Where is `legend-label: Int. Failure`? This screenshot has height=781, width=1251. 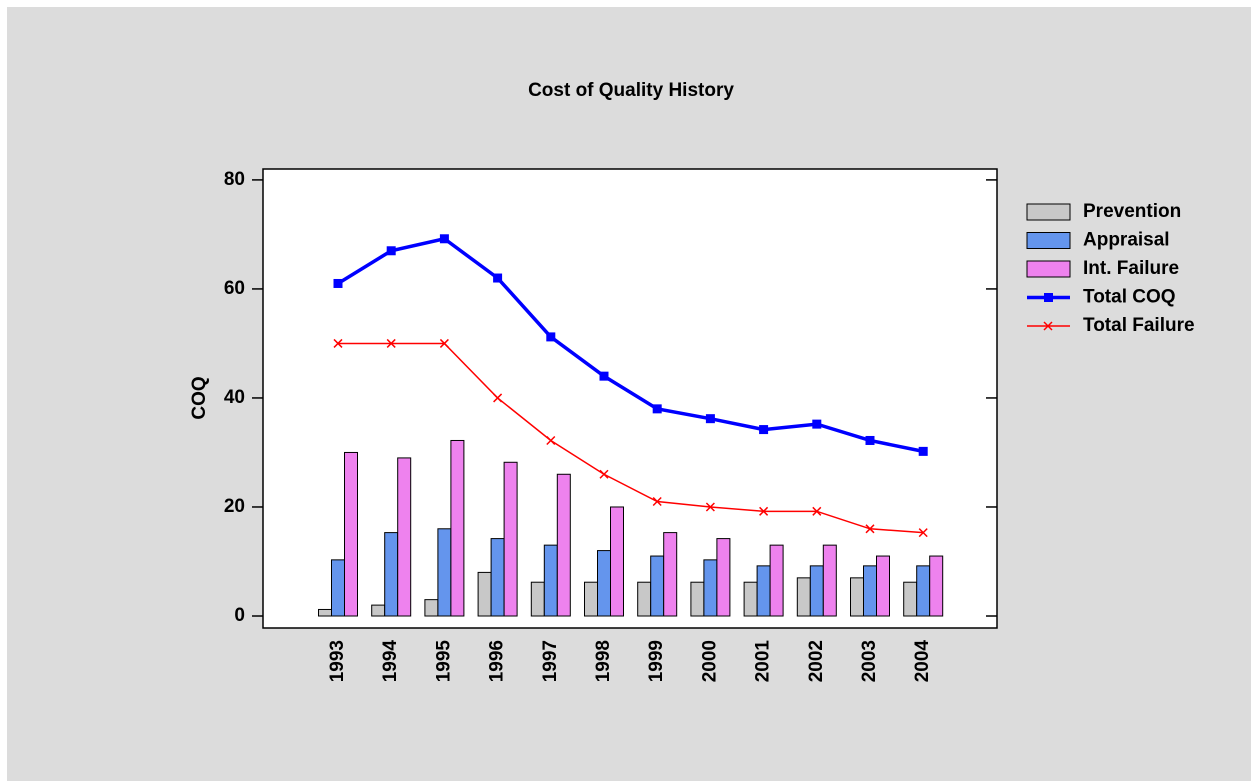 legend-label: Int. Failure is located at coordinates (1131, 268).